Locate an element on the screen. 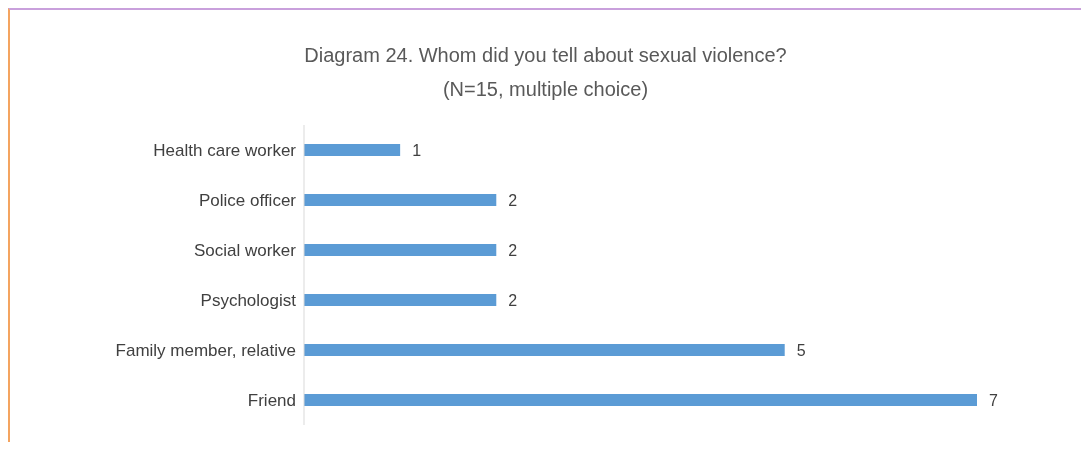  data-label: 1 is located at coordinates (417, 150).